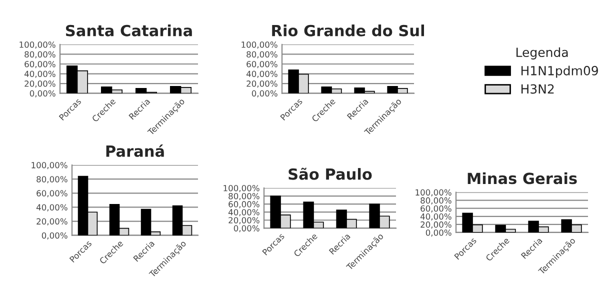 The image size is (600, 287). I want to click on legend-title: Legenda, so click(542, 53).